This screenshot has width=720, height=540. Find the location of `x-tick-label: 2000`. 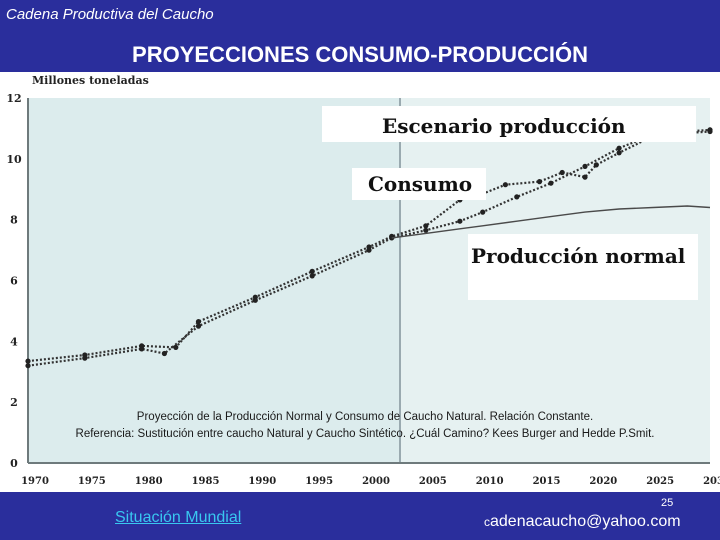

x-tick-label: 2000 is located at coordinates (376, 481).